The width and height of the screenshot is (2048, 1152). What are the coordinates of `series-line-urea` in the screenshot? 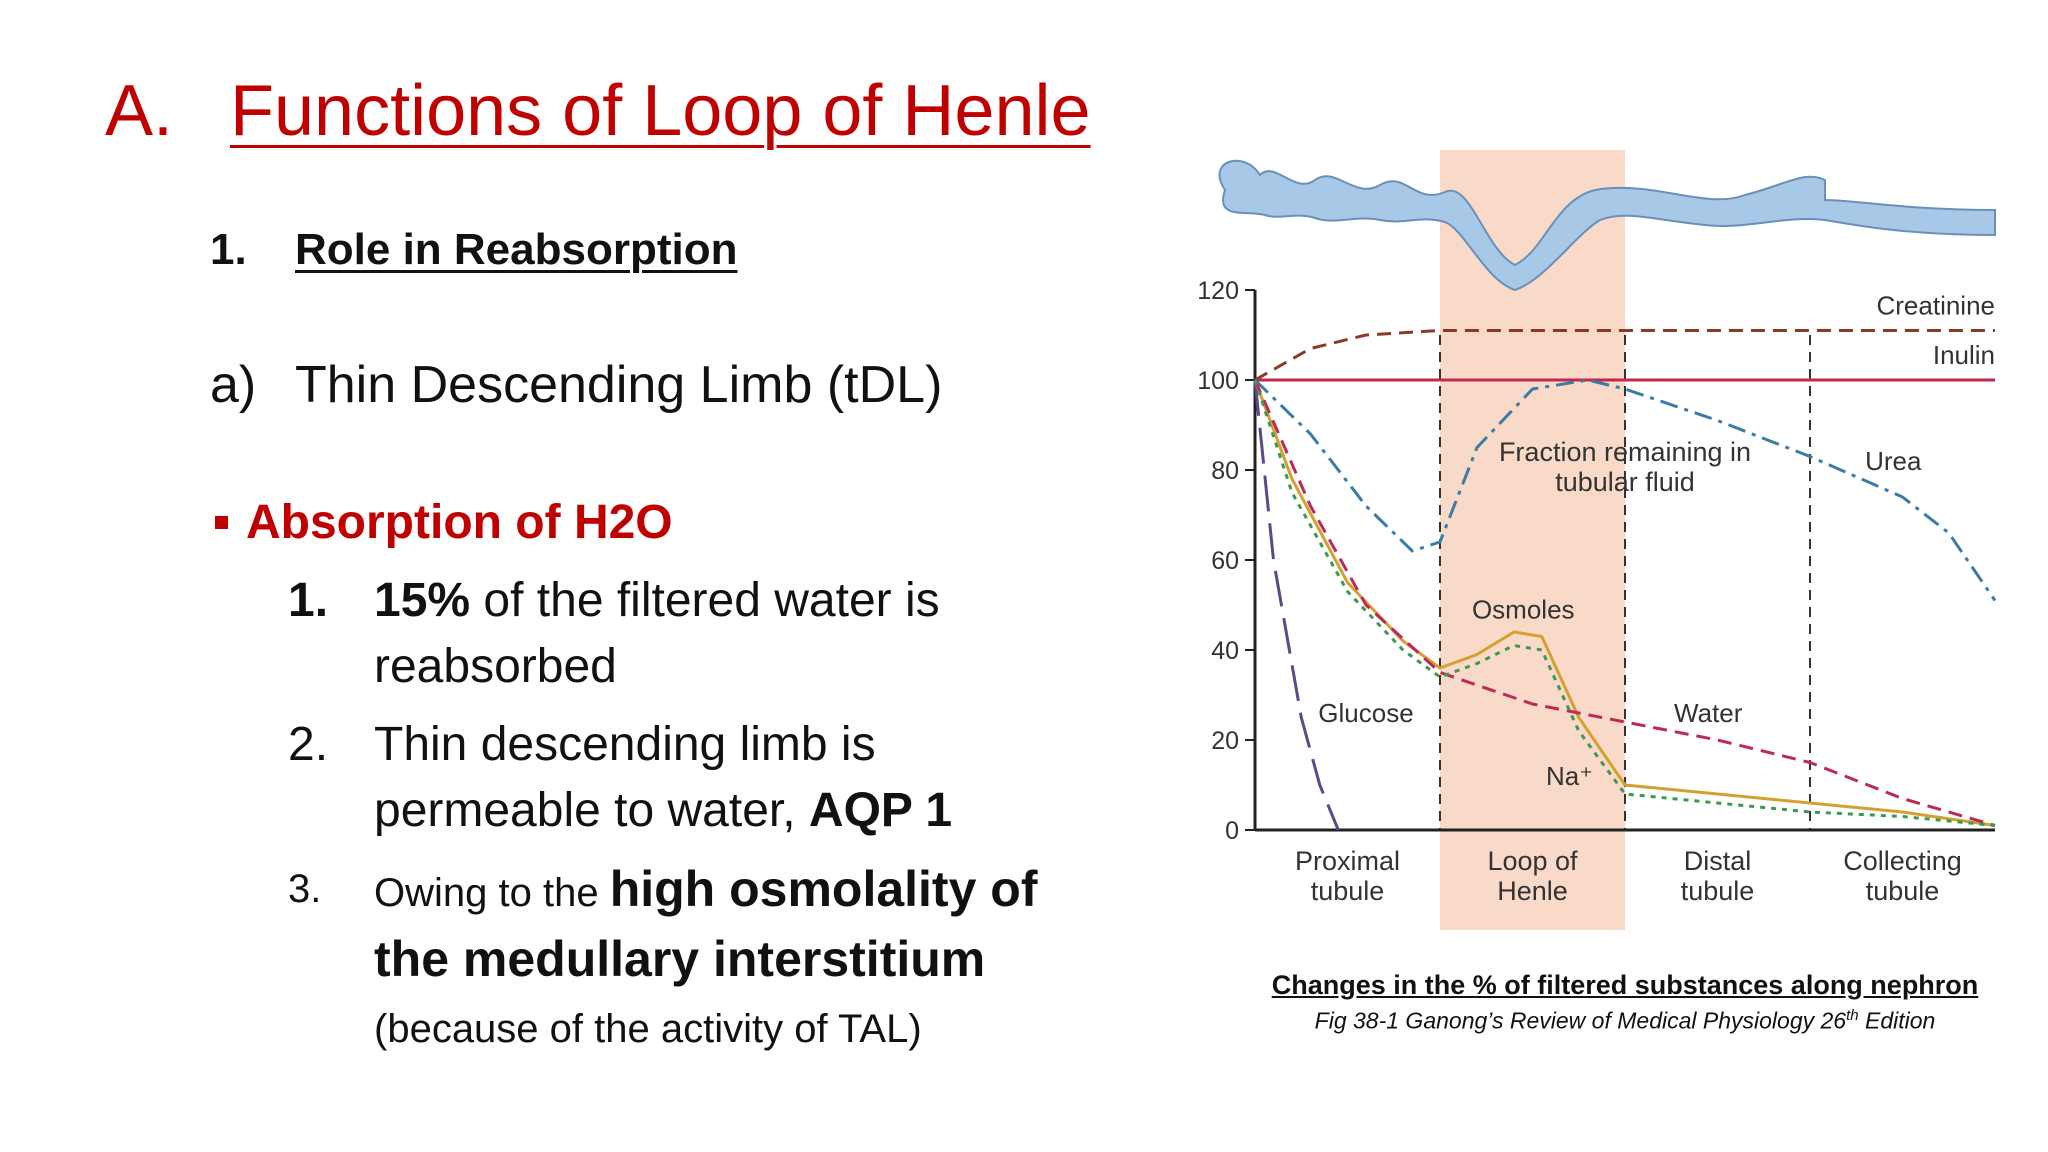 It's located at (1625, 490).